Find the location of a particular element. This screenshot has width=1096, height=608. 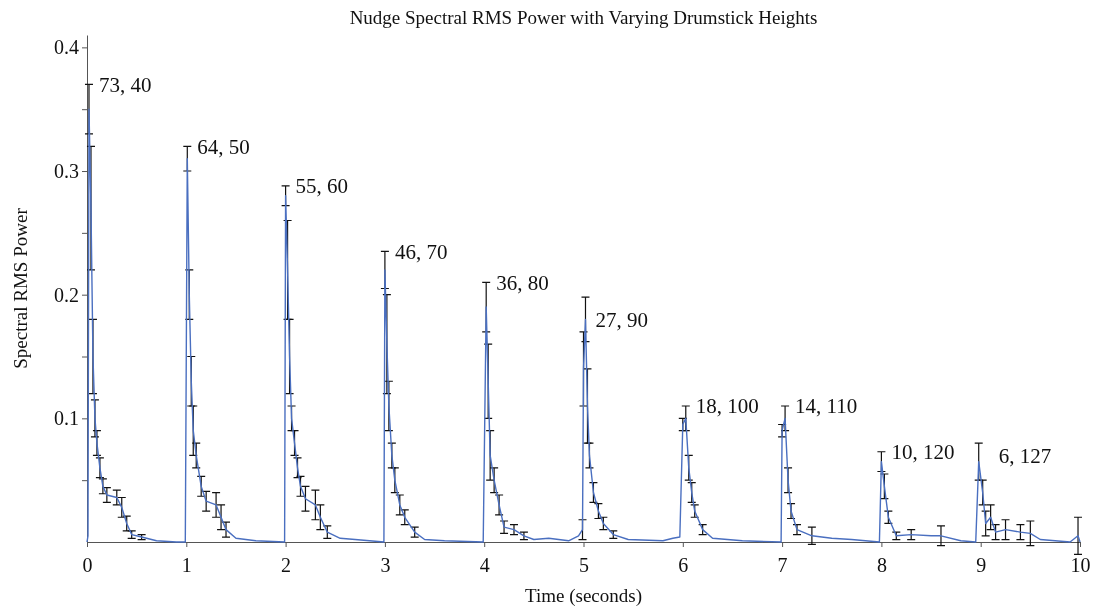

x-tick-label: 10 is located at coordinates (1080, 565).